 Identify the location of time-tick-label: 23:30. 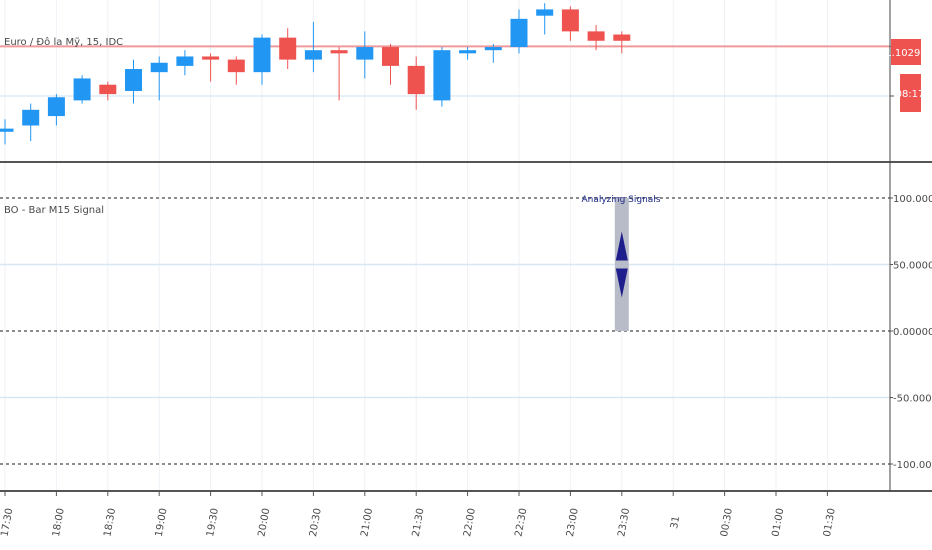
(624, 522).